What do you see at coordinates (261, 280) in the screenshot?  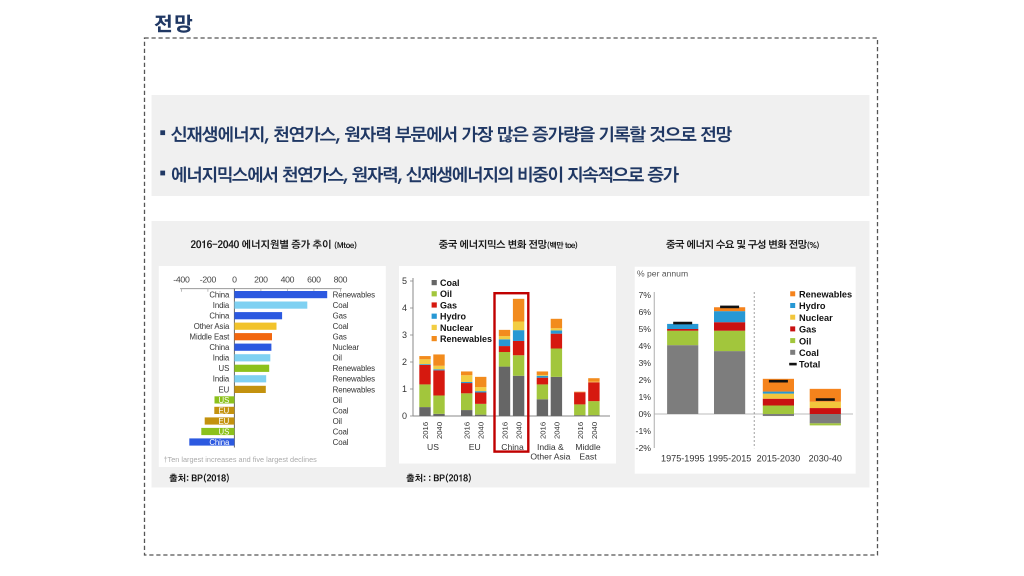 I see `svg-text: 200` at bounding box center [261, 280].